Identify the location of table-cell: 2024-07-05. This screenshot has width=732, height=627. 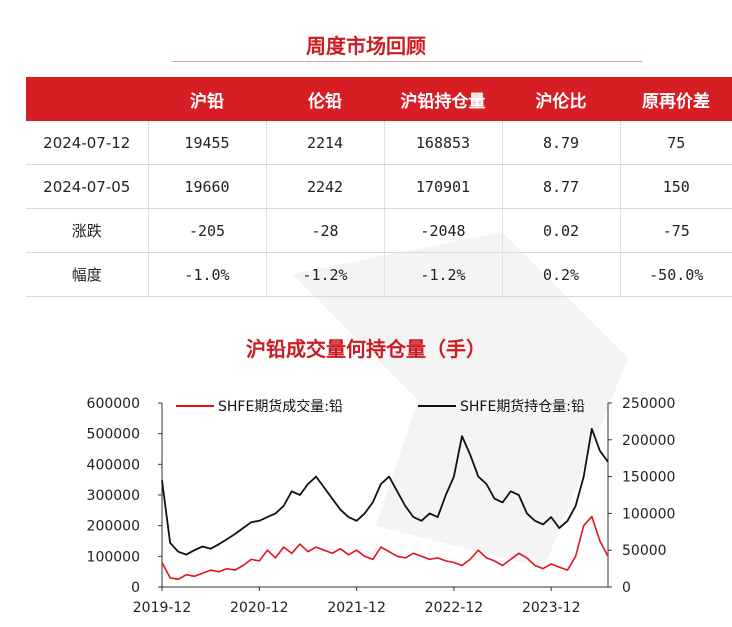
(87, 186).